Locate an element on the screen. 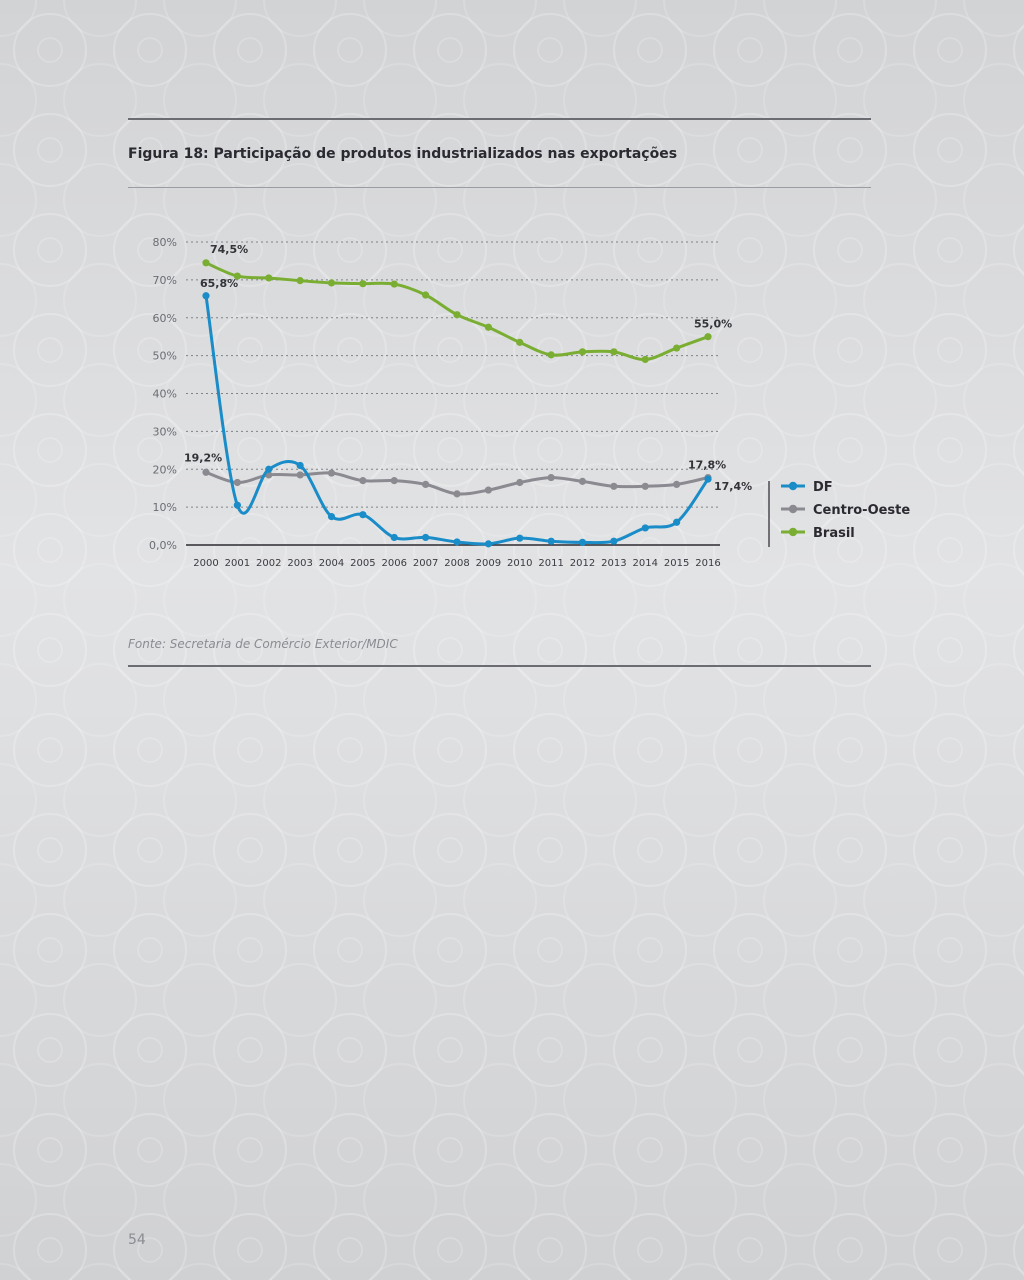  data-label: 65,8% is located at coordinates (219, 283).